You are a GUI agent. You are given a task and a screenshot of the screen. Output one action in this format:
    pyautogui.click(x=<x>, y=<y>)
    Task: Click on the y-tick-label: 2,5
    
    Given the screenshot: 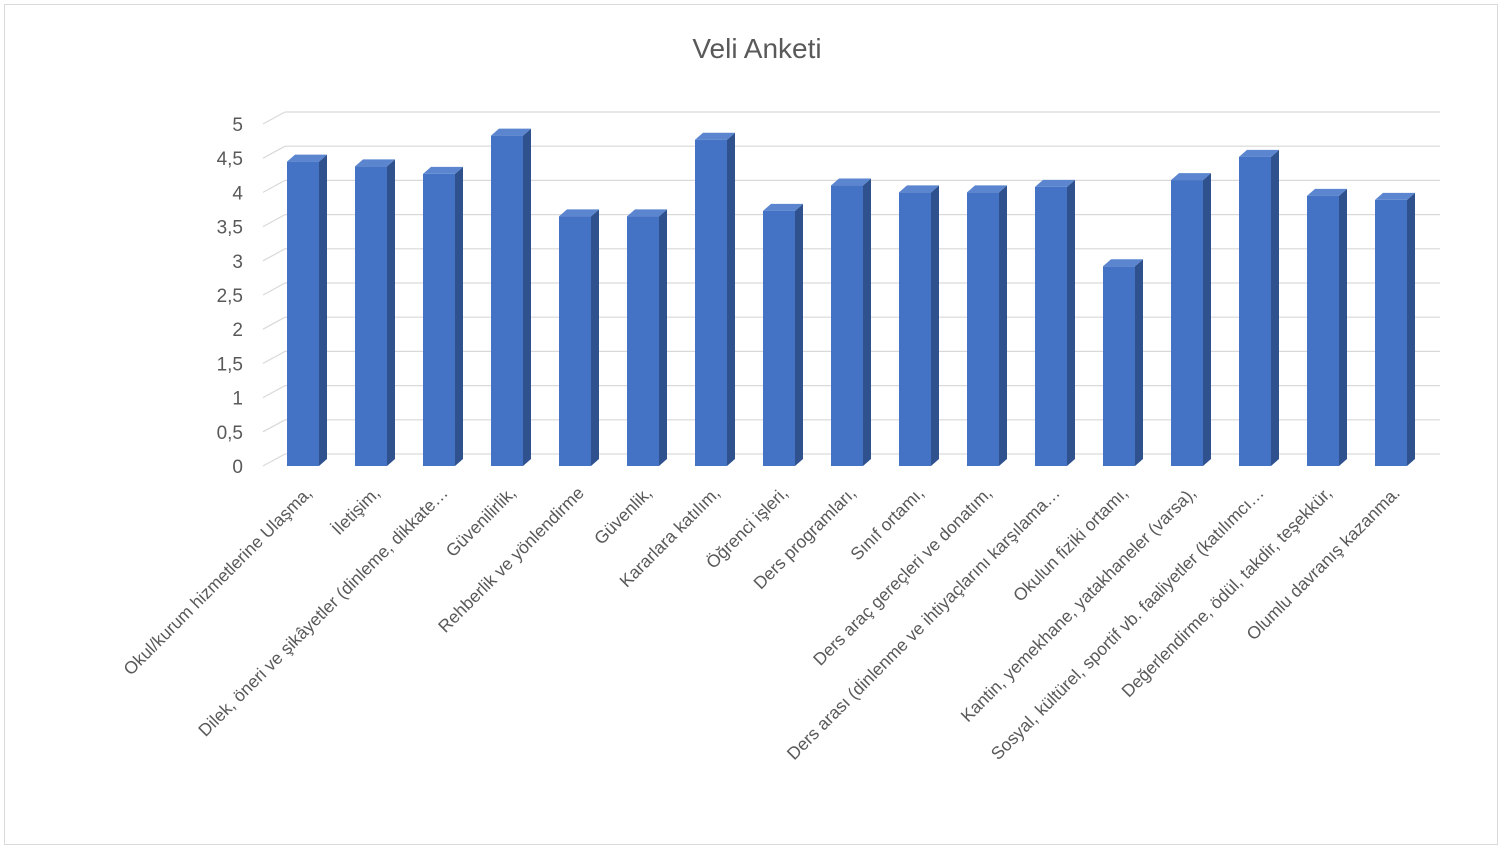 What is the action you would take?
    pyautogui.click(x=230, y=296)
    